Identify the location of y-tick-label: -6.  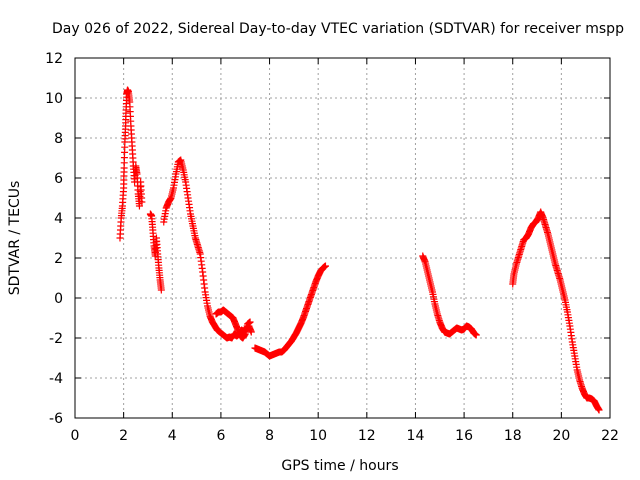
(56, 419).